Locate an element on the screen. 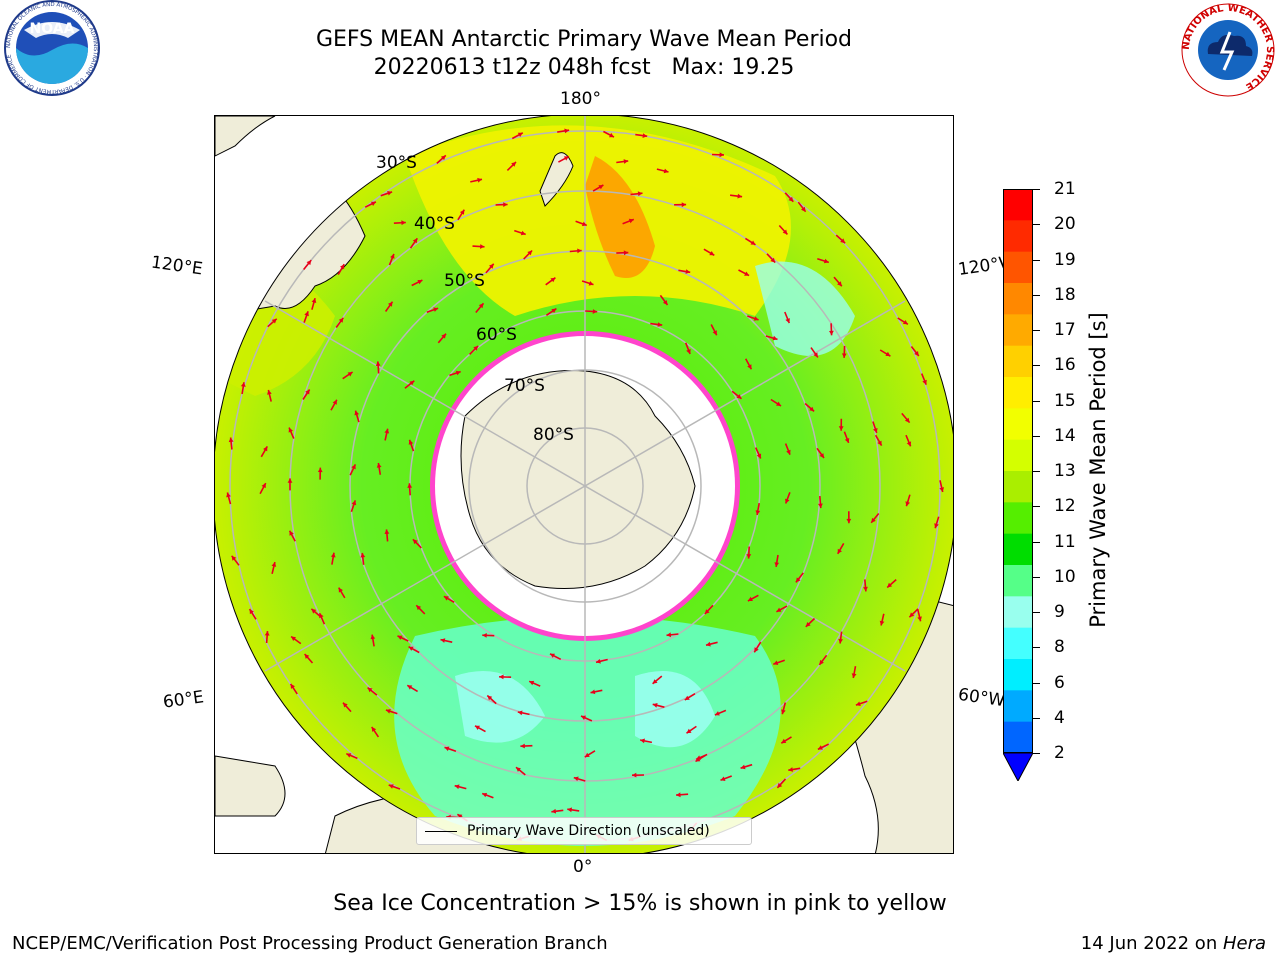  colorbar-tick-label: 13 is located at coordinates (1065, 471).